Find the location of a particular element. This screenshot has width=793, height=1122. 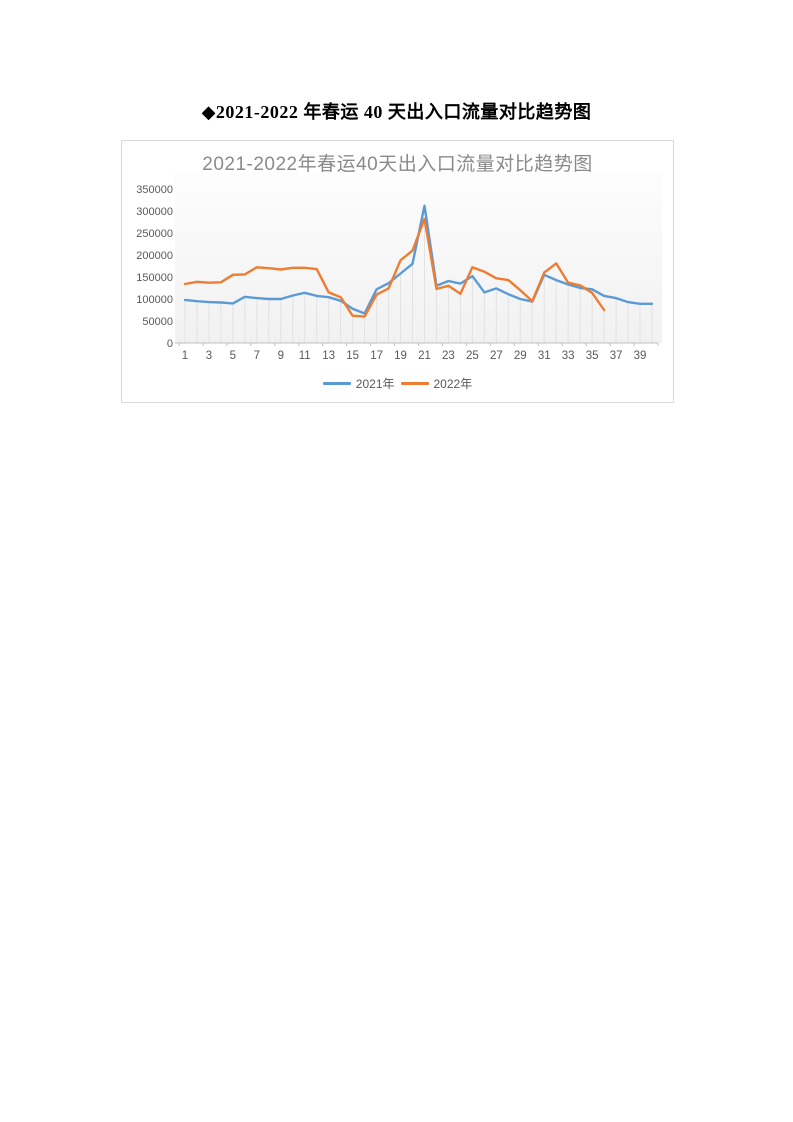

document-heading: ◆2021-2022 年春运 40 天出入口流量对比趋势图 is located at coordinates (396, 112).